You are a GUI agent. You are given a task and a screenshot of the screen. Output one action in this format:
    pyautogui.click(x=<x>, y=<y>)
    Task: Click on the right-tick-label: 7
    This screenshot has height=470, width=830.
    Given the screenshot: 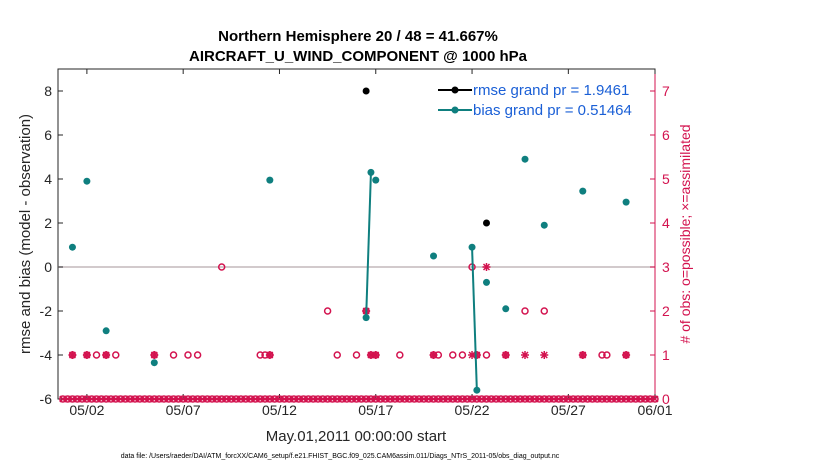 What is the action you would take?
    pyautogui.click(x=666, y=91)
    